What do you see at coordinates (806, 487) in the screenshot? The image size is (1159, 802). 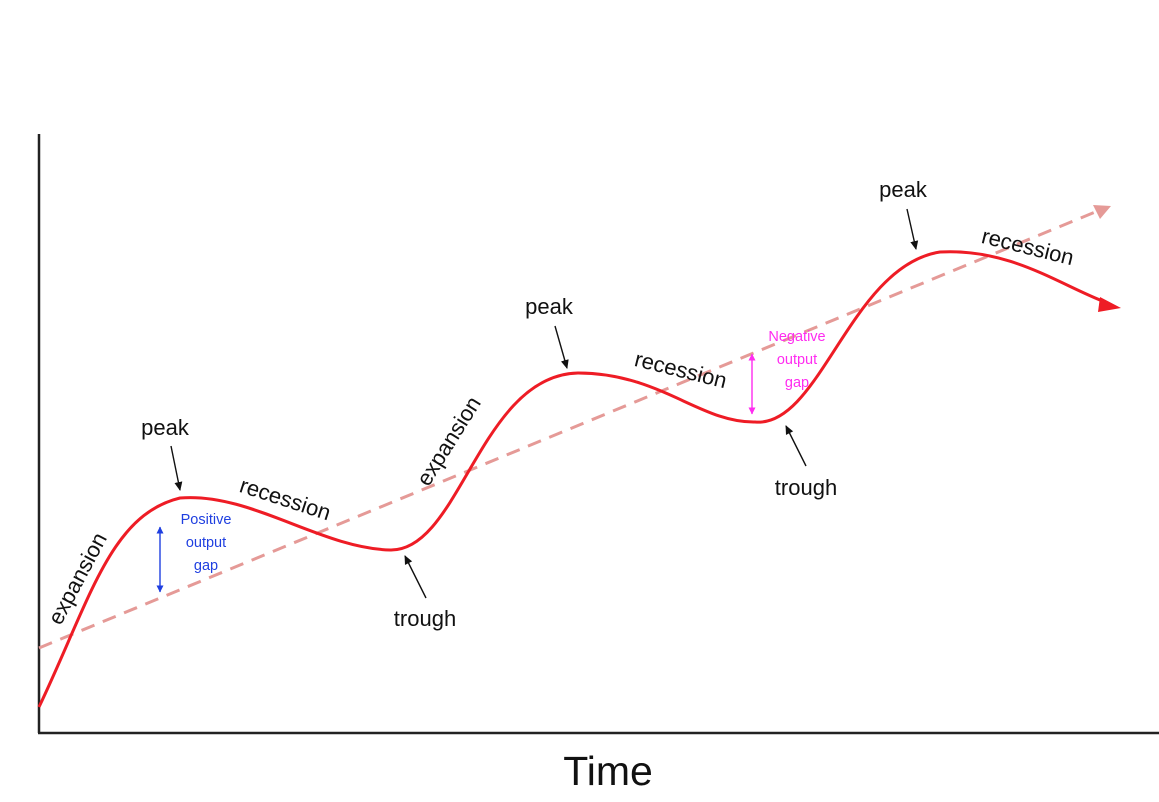 I see `trough-label-2: trough` at bounding box center [806, 487].